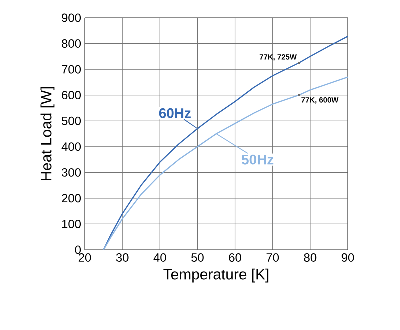 This screenshot has width=400, height=330. What do you see at coordinates (85, 258) in the screenshot?
I see `x-tick-label: 20` at bounding box center [85, 258].